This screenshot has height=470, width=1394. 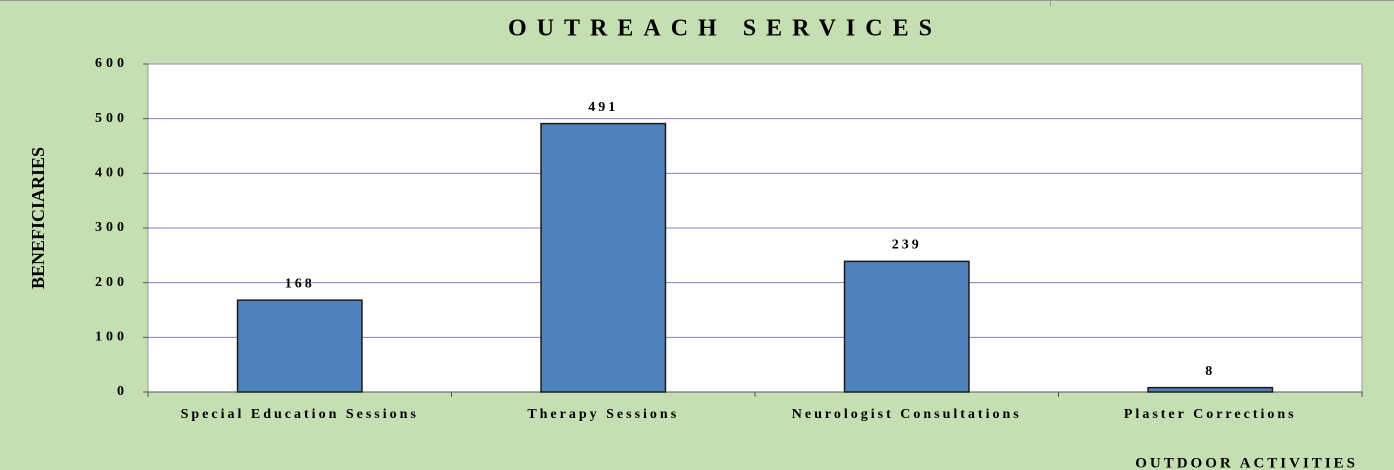 I want to click on x-tick-label: Special Education Sessions, so click(x=299, y=414).